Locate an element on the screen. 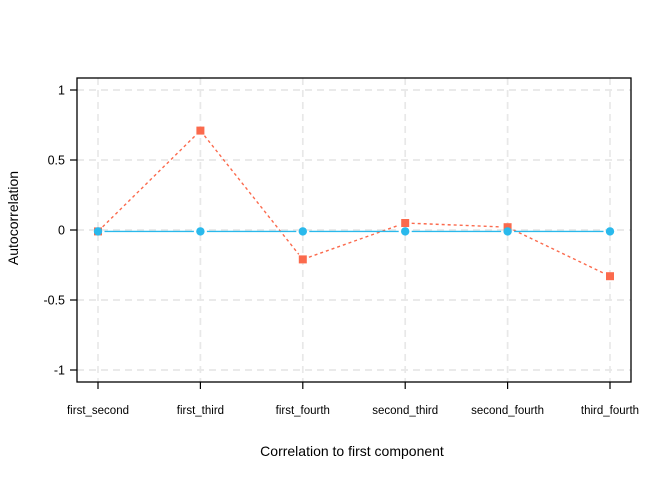 The image size is (672, 480). x-axis-label: Correlation to first component is located at coordinates (352, 451).